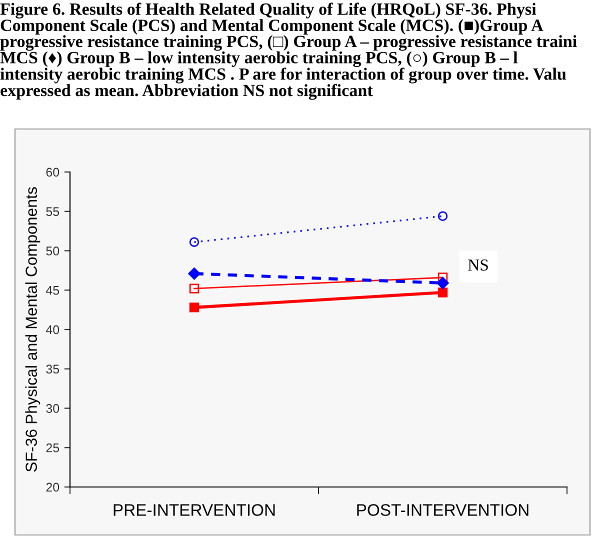 The height and width of the screenshot is (536, 606). What do you see at coordinates (53, 329) in the screenshot?
I see `y-tick-label: 40` at bounding box center [53, 329].